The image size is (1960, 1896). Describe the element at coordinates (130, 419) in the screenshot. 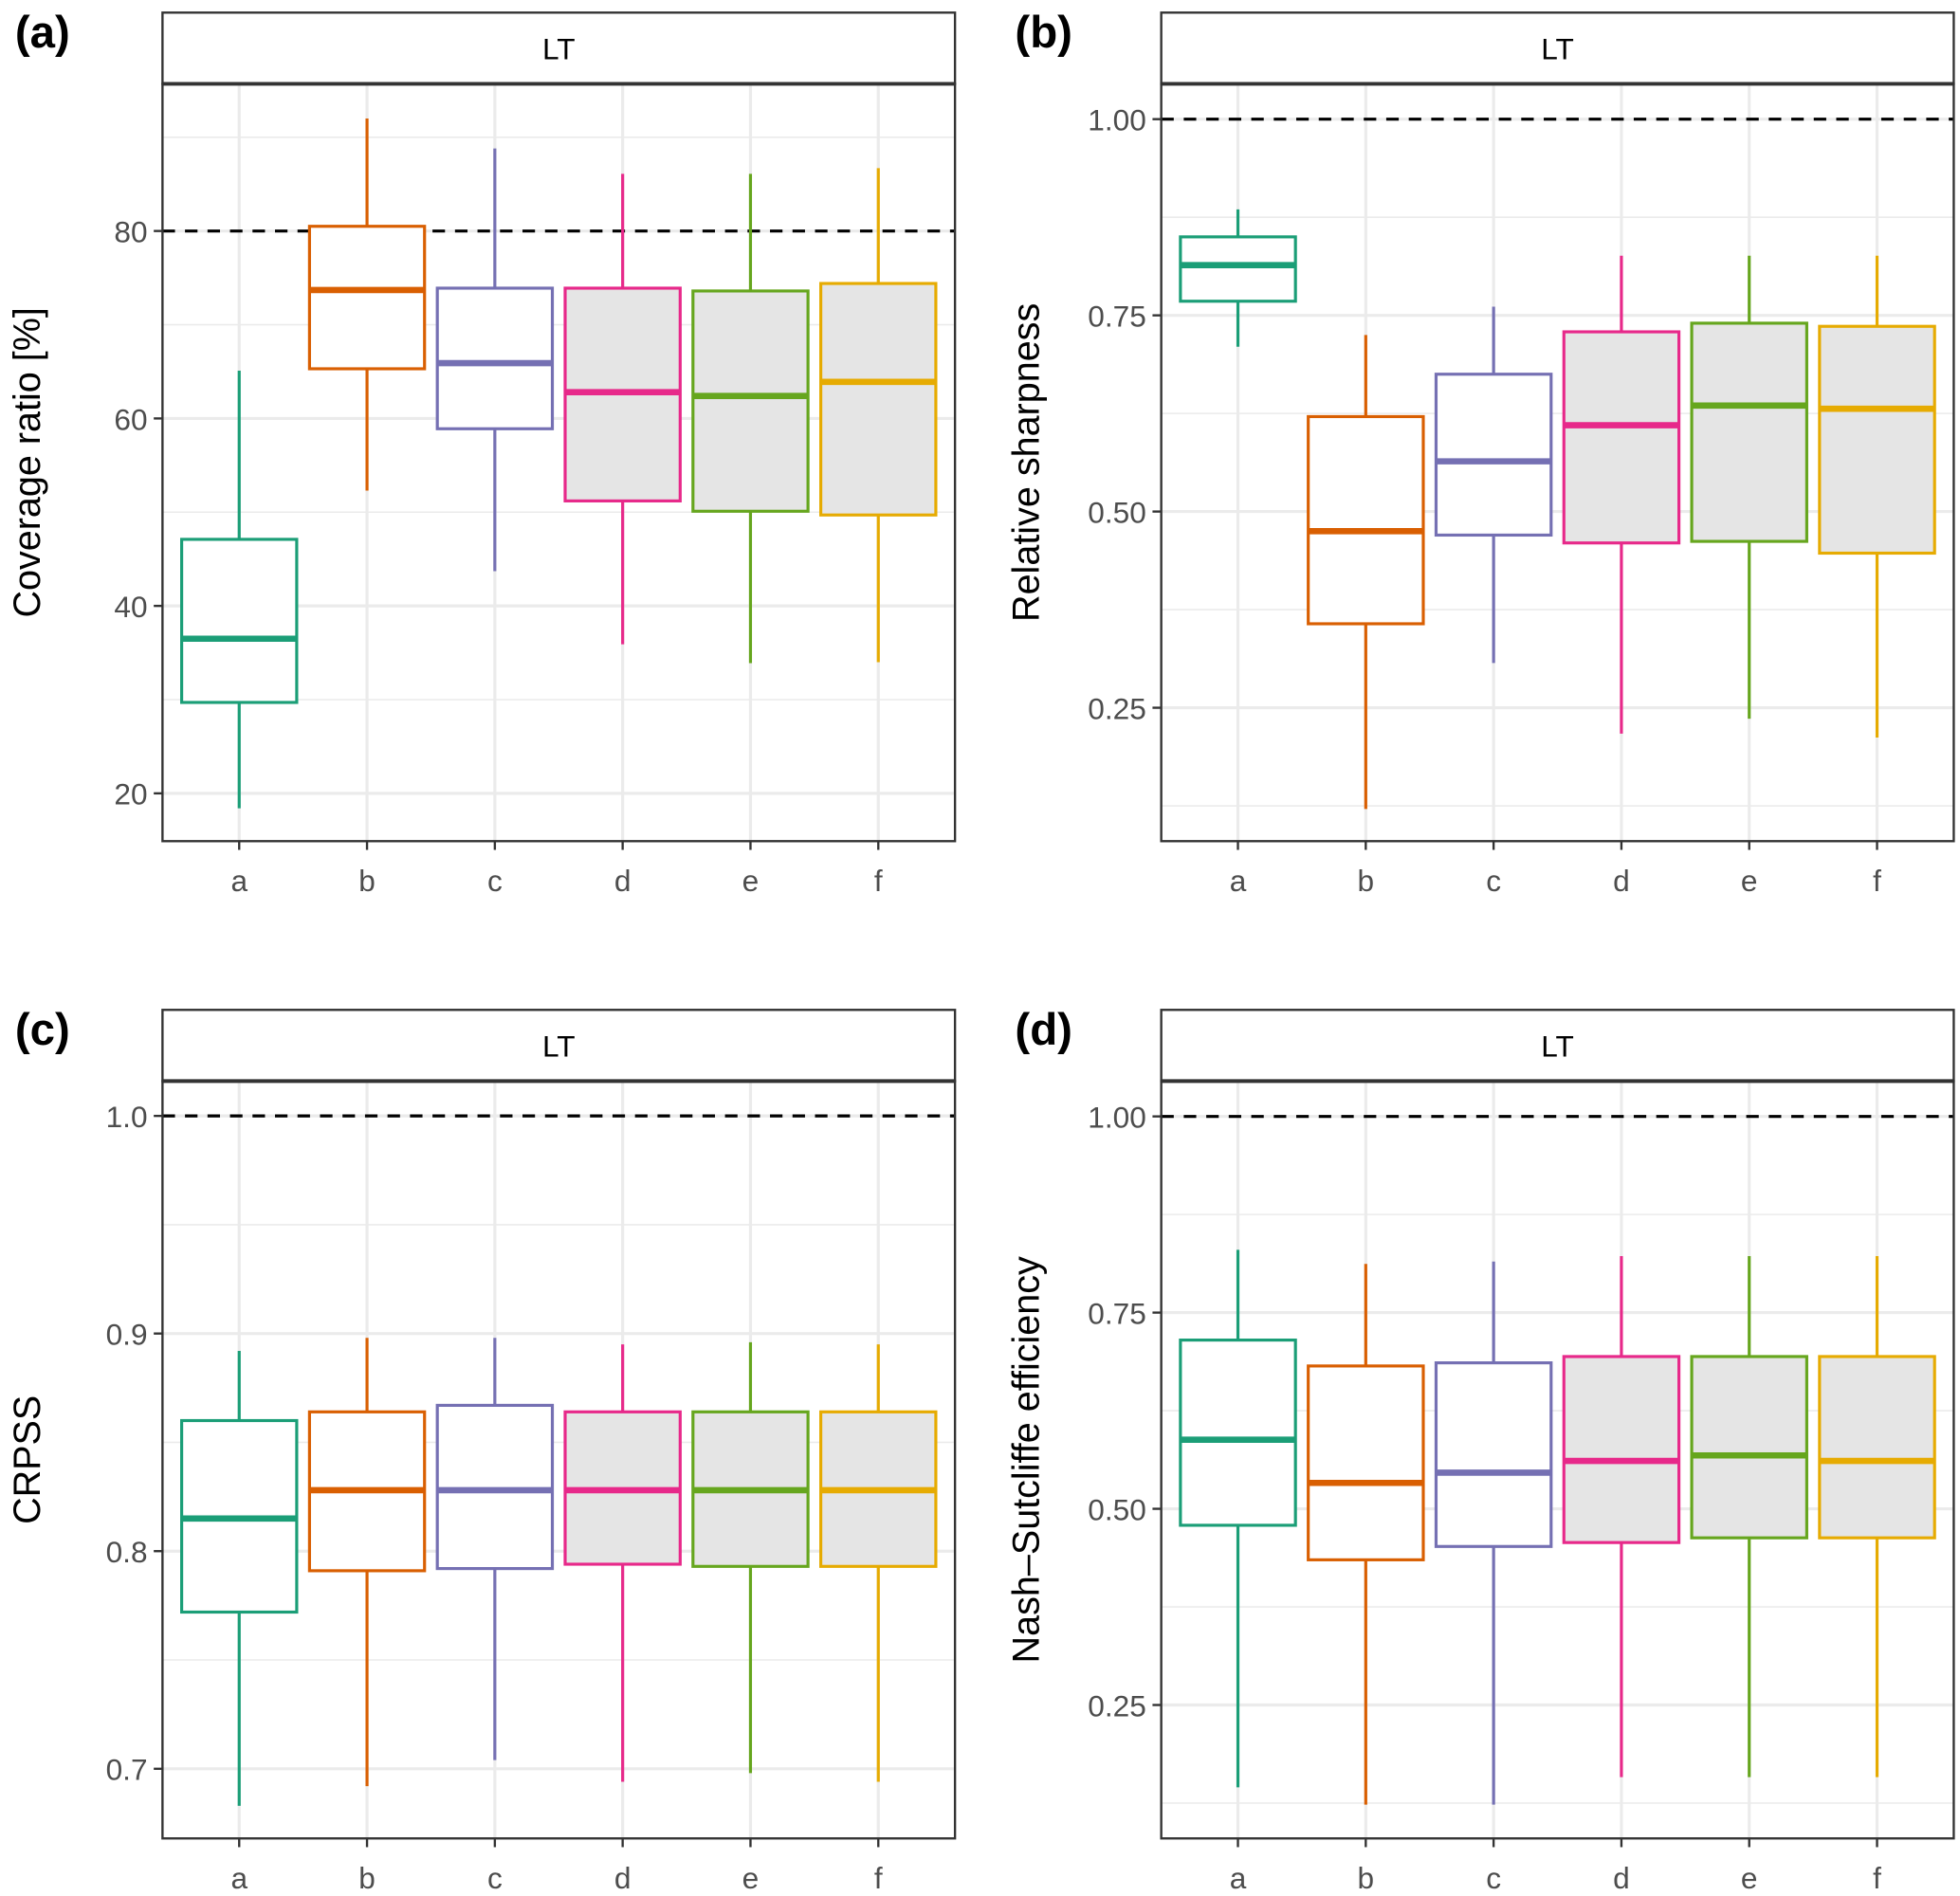

I see `y-tick-label: 60` at that location.